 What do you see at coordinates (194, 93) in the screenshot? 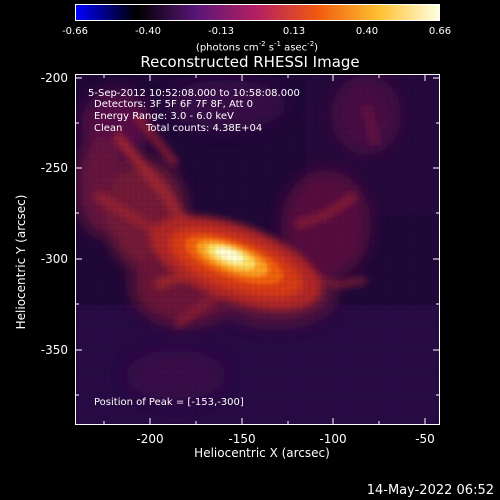
I see `time-range-label: 5-Sep-2012 10:52:08.000 to 10:58:08.000` at bounding box center [194, 93].